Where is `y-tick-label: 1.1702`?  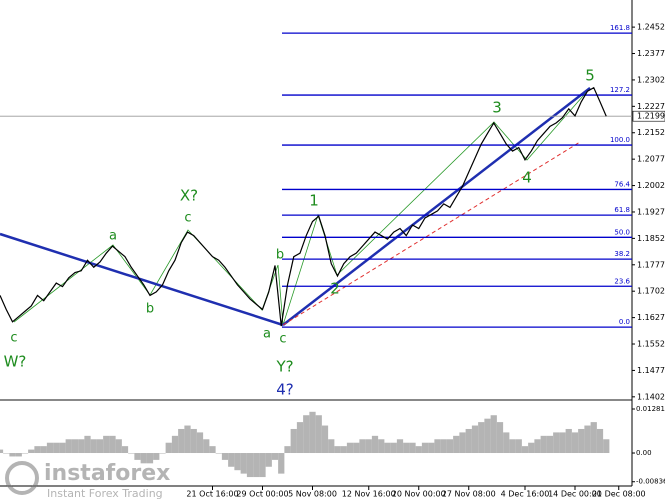
y-tick-label: 1.1702 is located at coordinates (651, 291).